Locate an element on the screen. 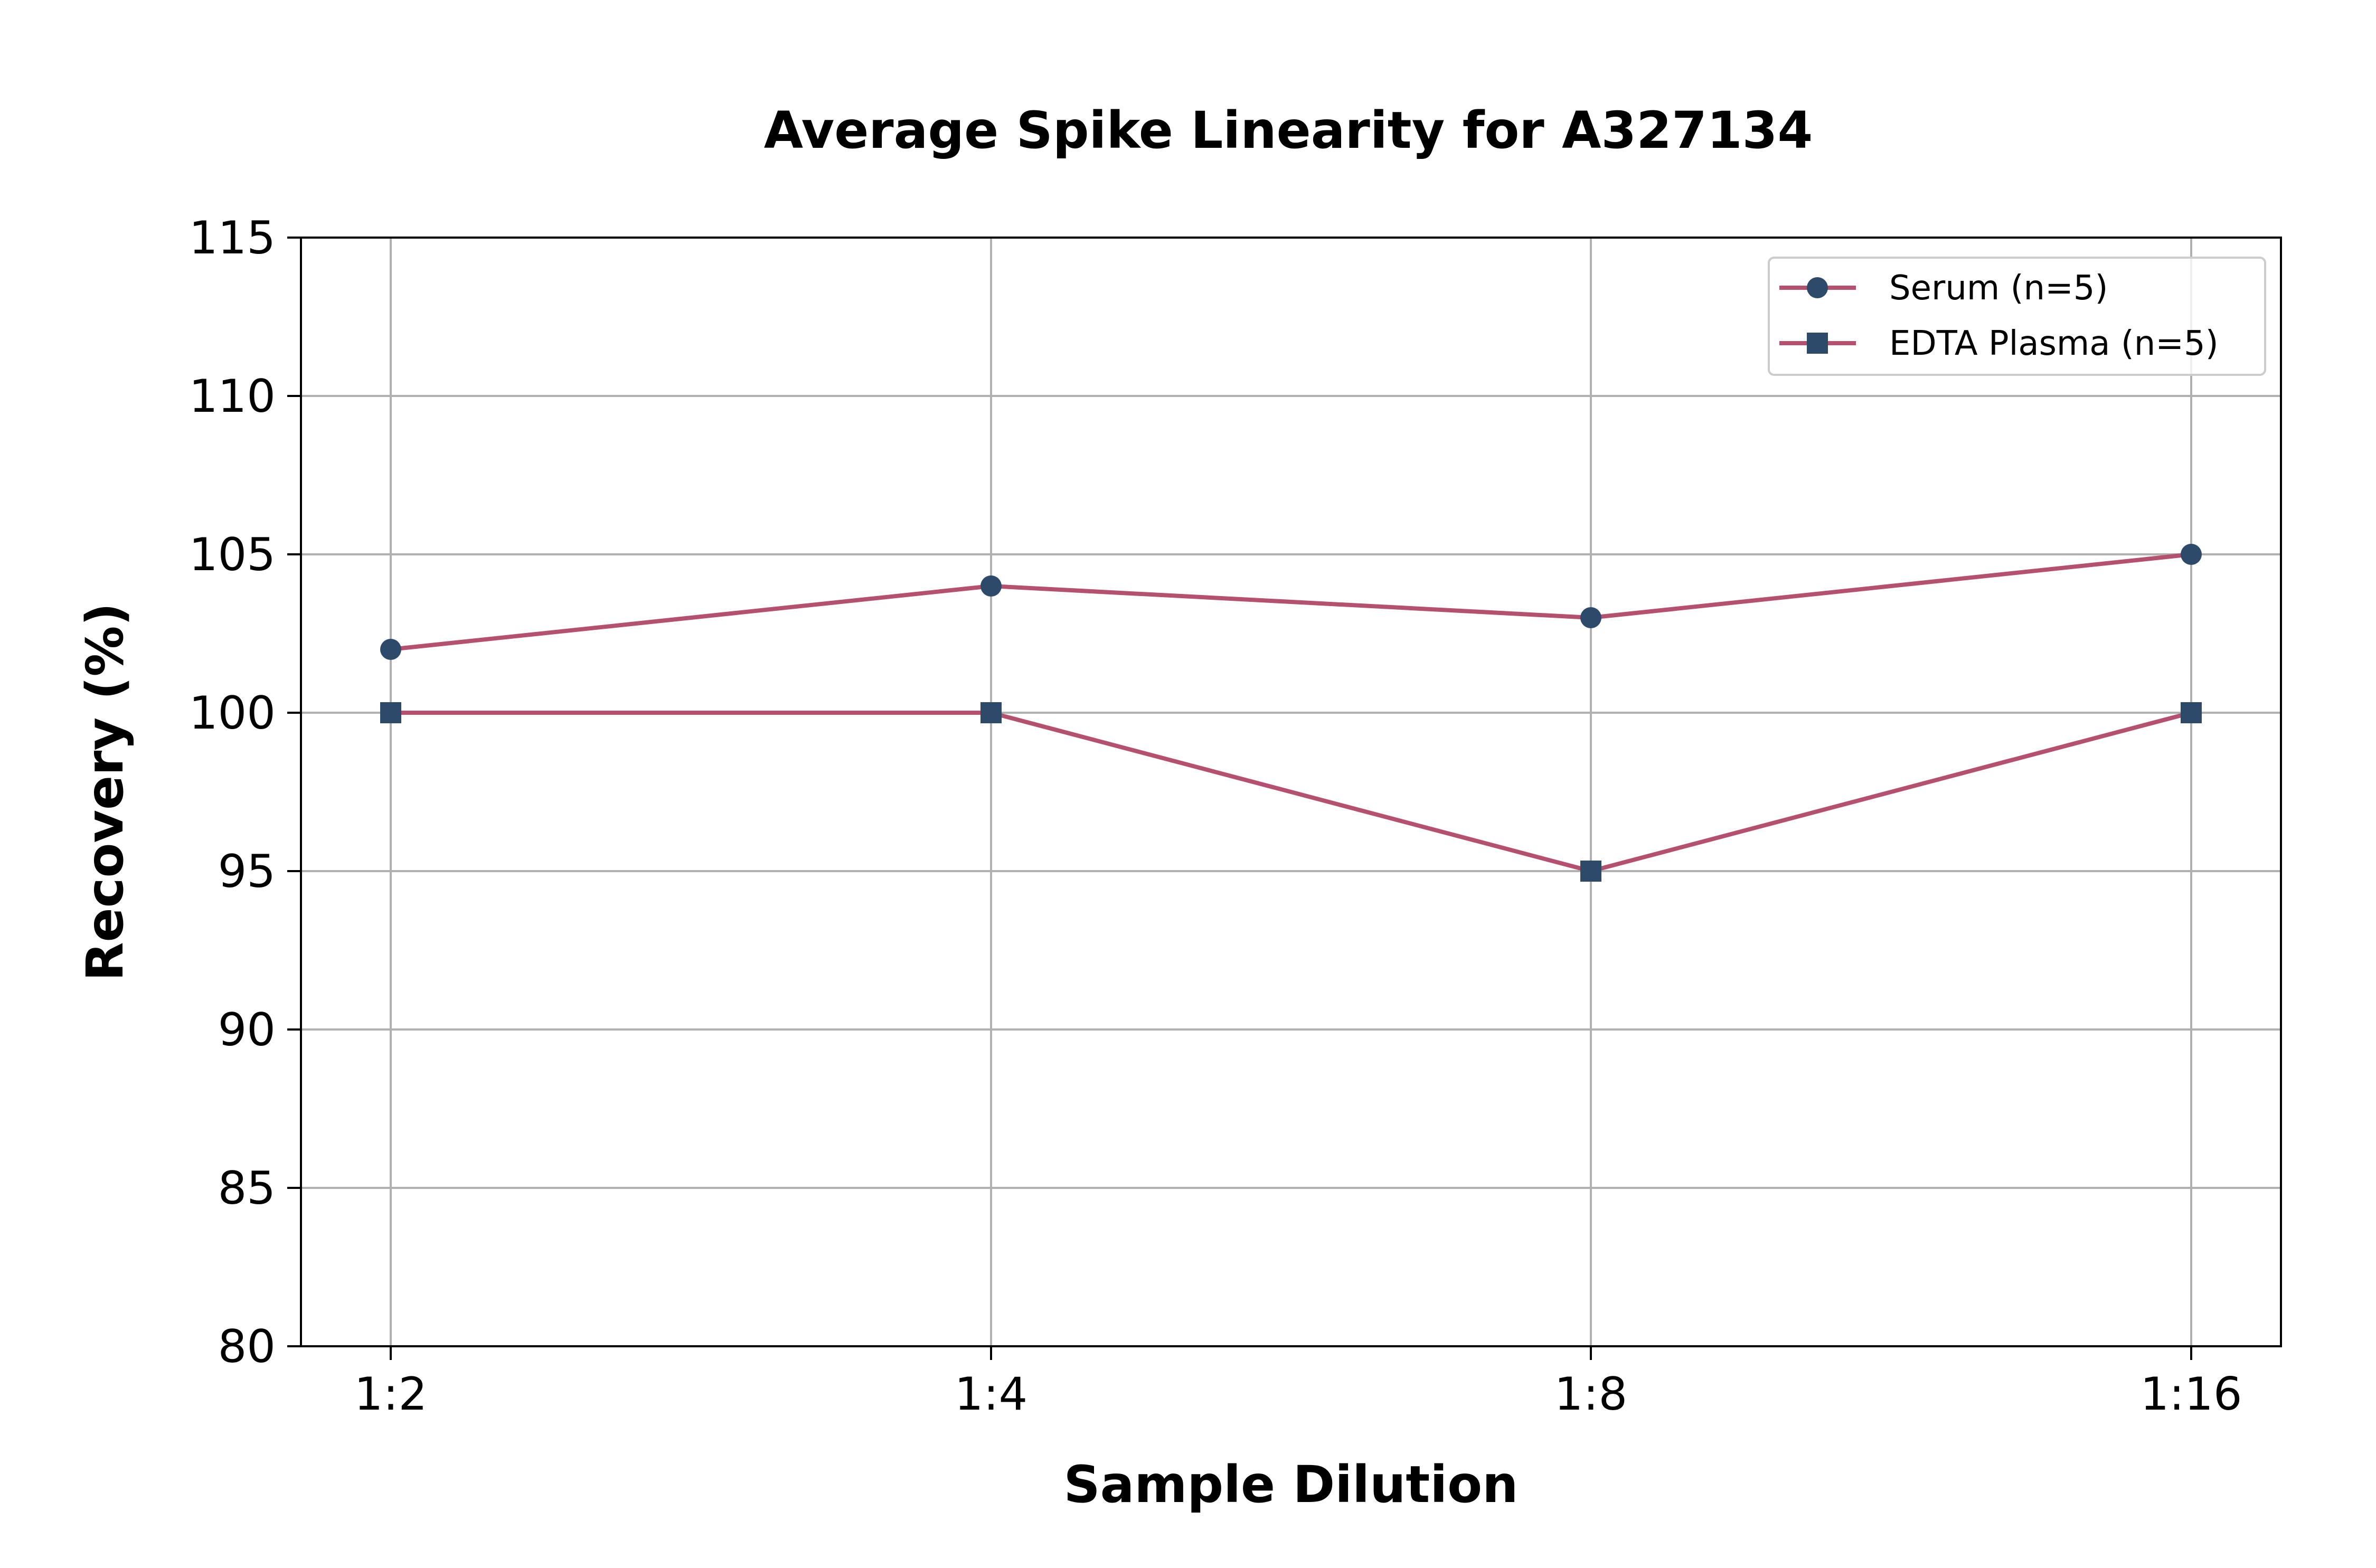 This screenshot has height=1568, width=2376. legend-label: EDTA Plasma (n=5) is located at coordinates (2054, 343).